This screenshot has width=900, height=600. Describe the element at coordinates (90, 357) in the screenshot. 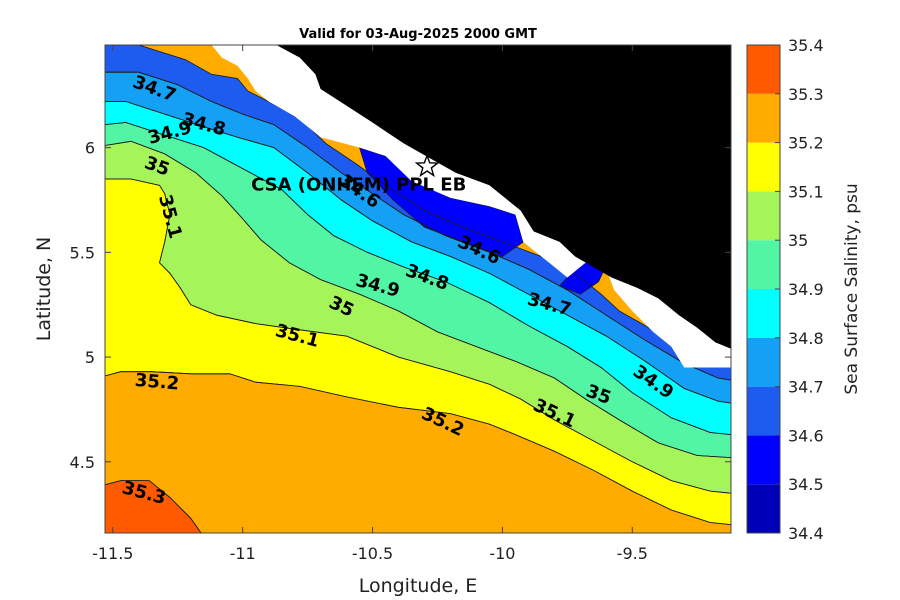

I see `y-tick-label: 5` at that location.